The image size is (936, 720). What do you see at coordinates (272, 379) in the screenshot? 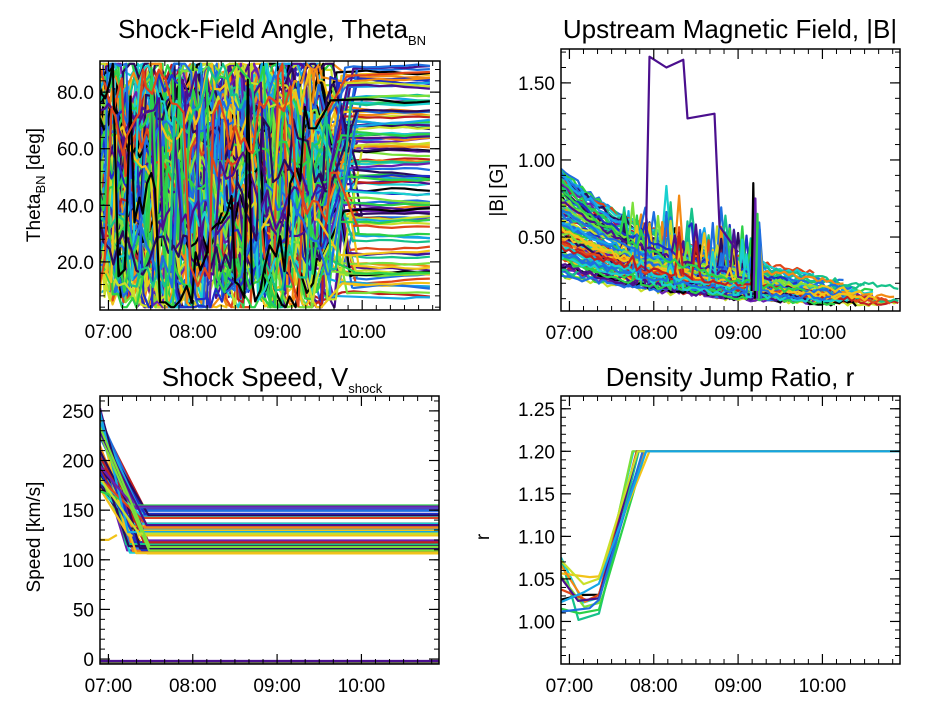
I see `vshock-title: Shock Speed, Vshock` at bounding box center [272, 379].